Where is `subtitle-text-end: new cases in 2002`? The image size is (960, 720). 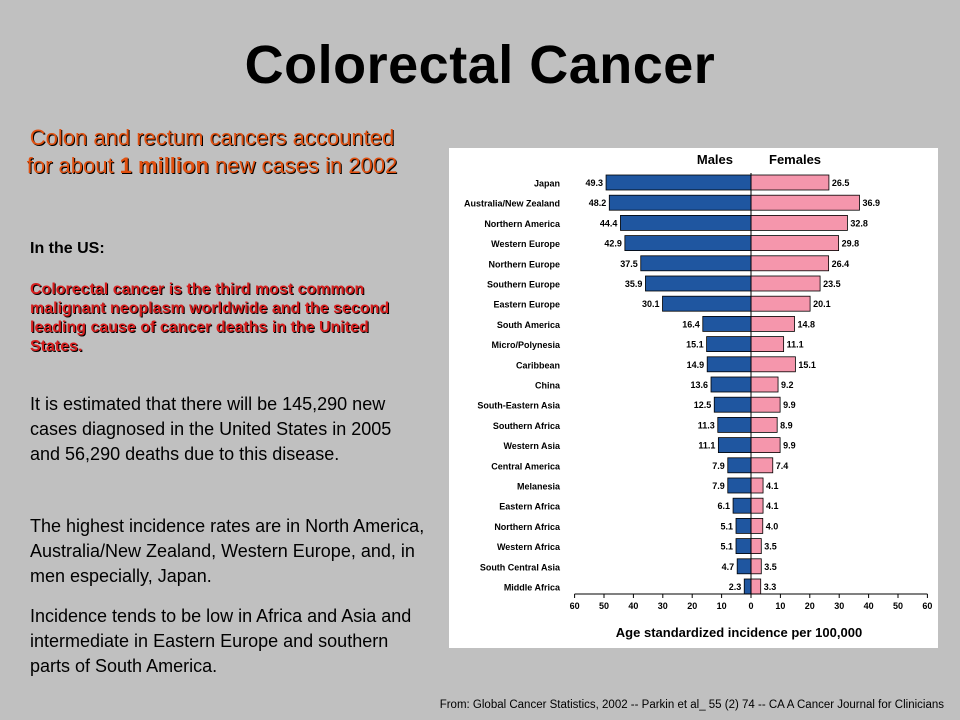
subtitle-text-end: new cases in 2002 is located at coordinates (303, 165).